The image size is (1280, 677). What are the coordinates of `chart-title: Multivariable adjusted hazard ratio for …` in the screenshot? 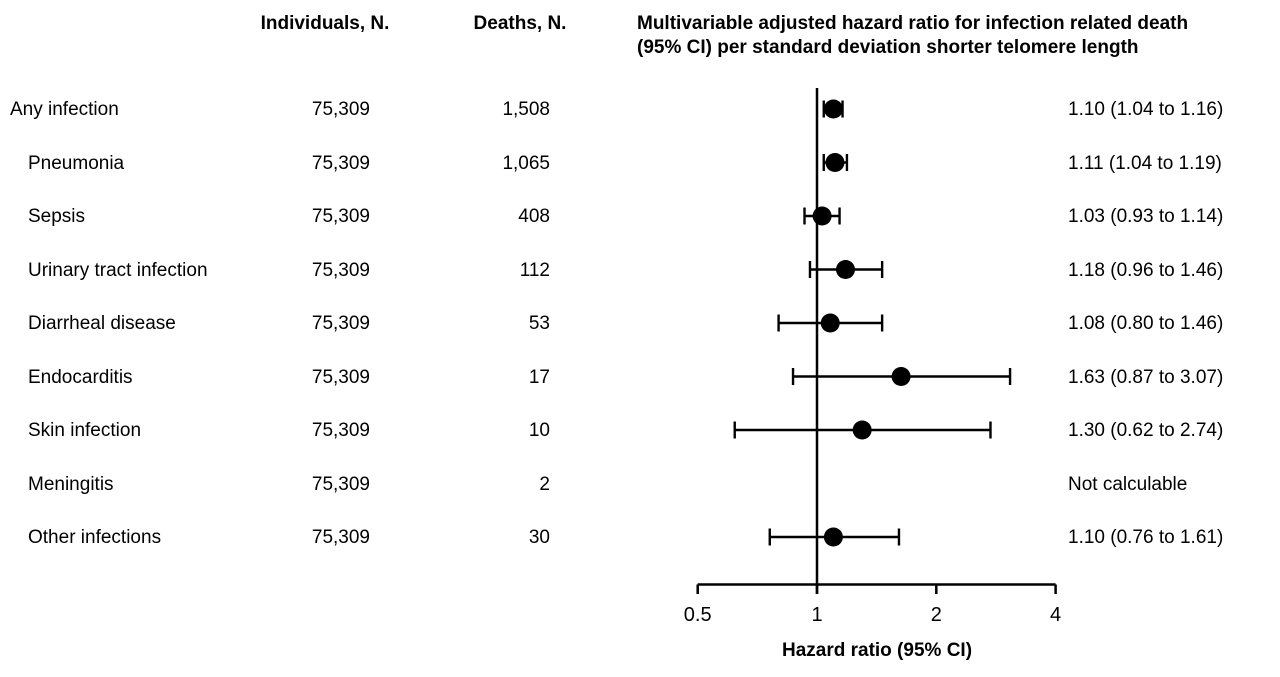 It's located at (957, 36).